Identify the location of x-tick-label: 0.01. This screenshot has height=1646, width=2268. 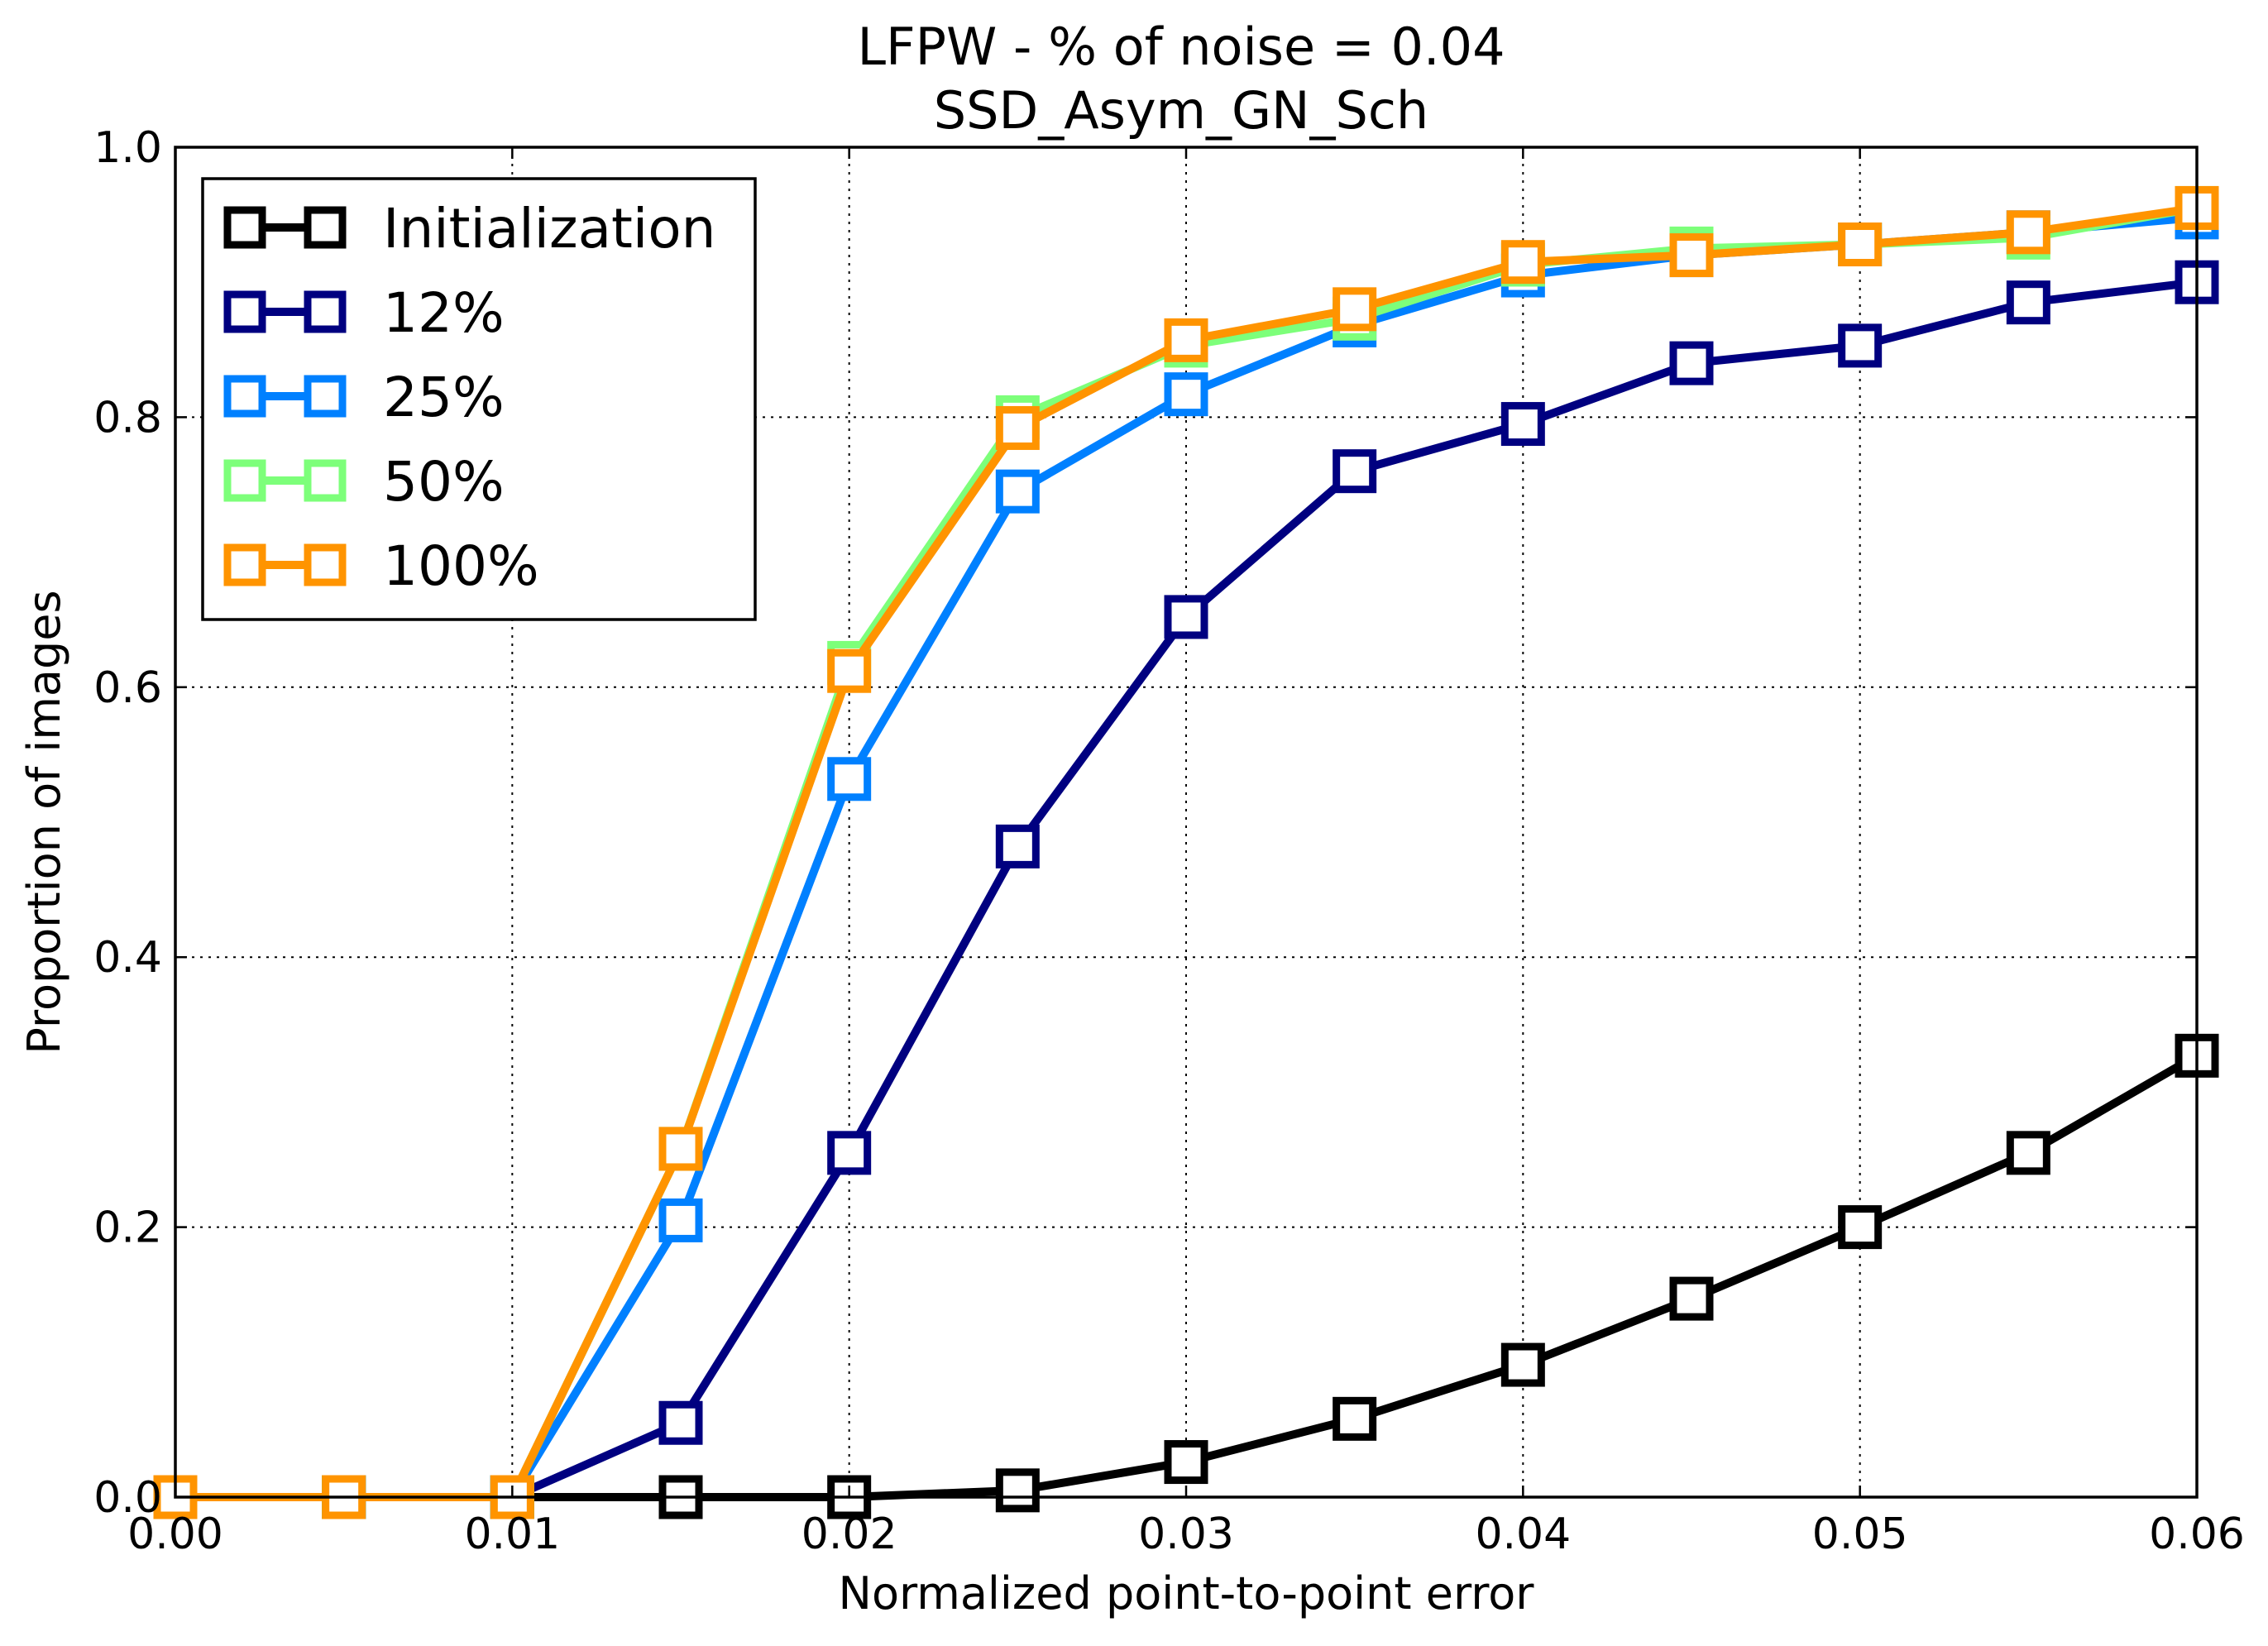
(512, 1534).